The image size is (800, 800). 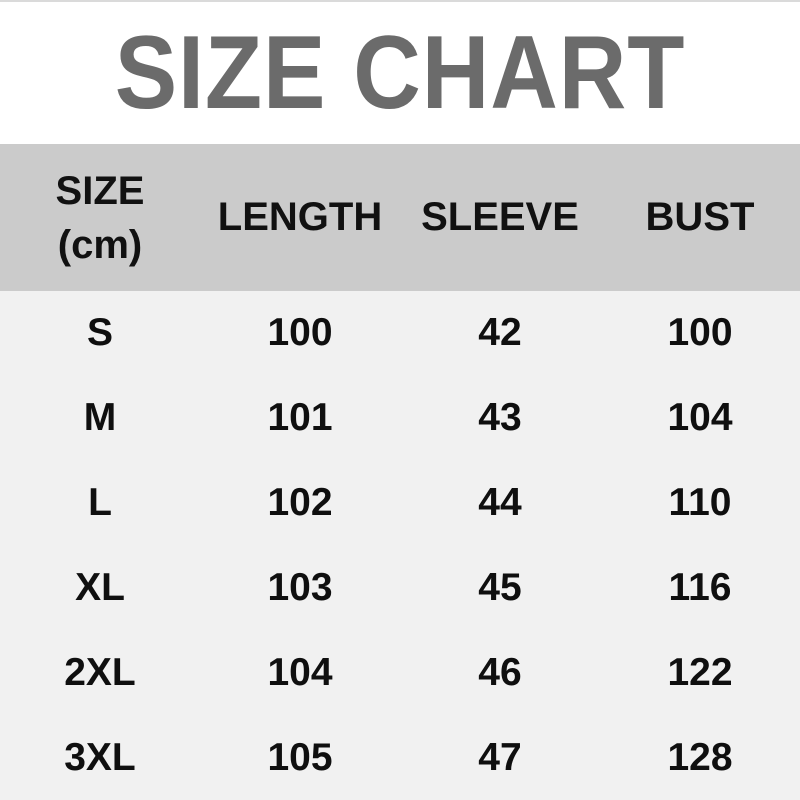 I want to click on table-row: S 100 42 100, so click(x=400, y=333).